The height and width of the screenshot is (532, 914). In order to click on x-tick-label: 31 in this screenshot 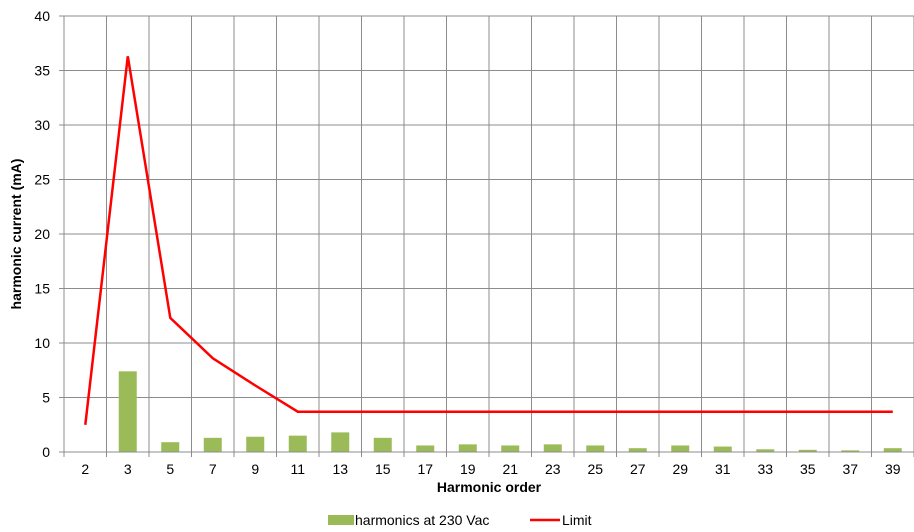, I will do `click(723, 469)`.